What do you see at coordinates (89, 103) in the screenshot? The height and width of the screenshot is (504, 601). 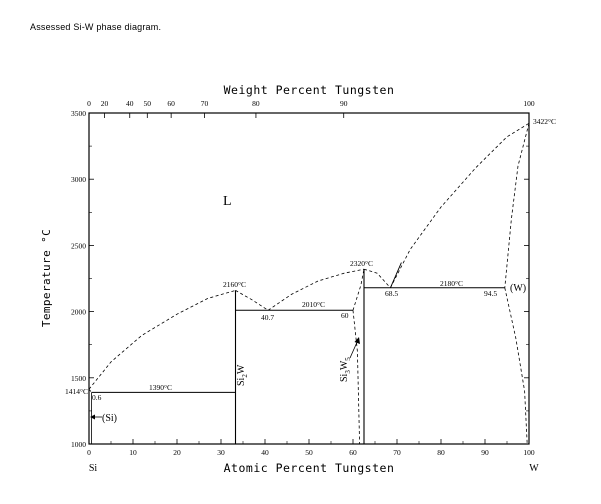 I see `top-tick-label: 0` at bounding box center [89, 103].